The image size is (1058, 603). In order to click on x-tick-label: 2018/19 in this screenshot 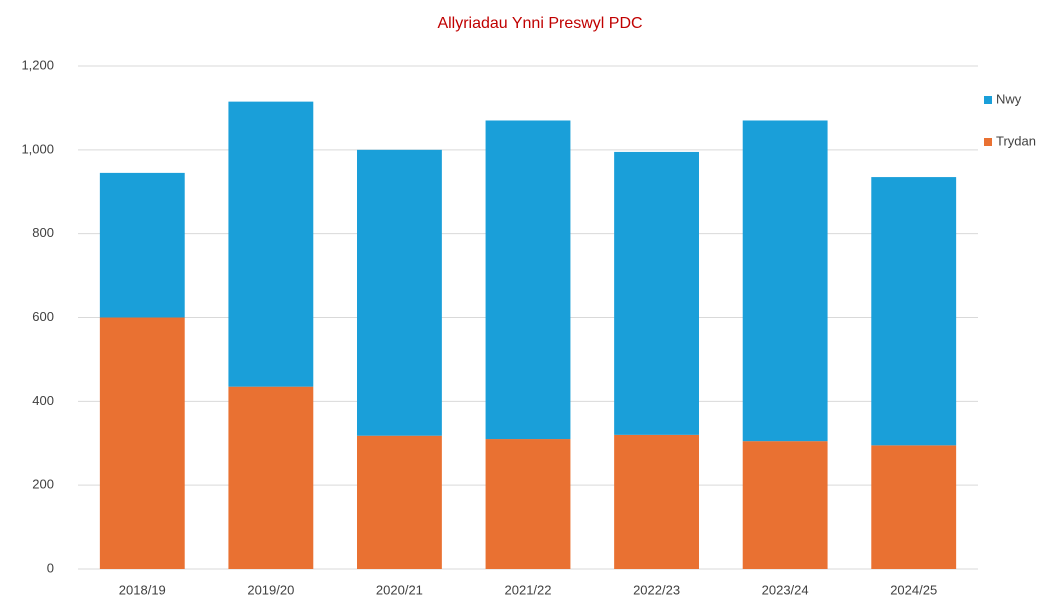, I will do `click(142, 589)`.